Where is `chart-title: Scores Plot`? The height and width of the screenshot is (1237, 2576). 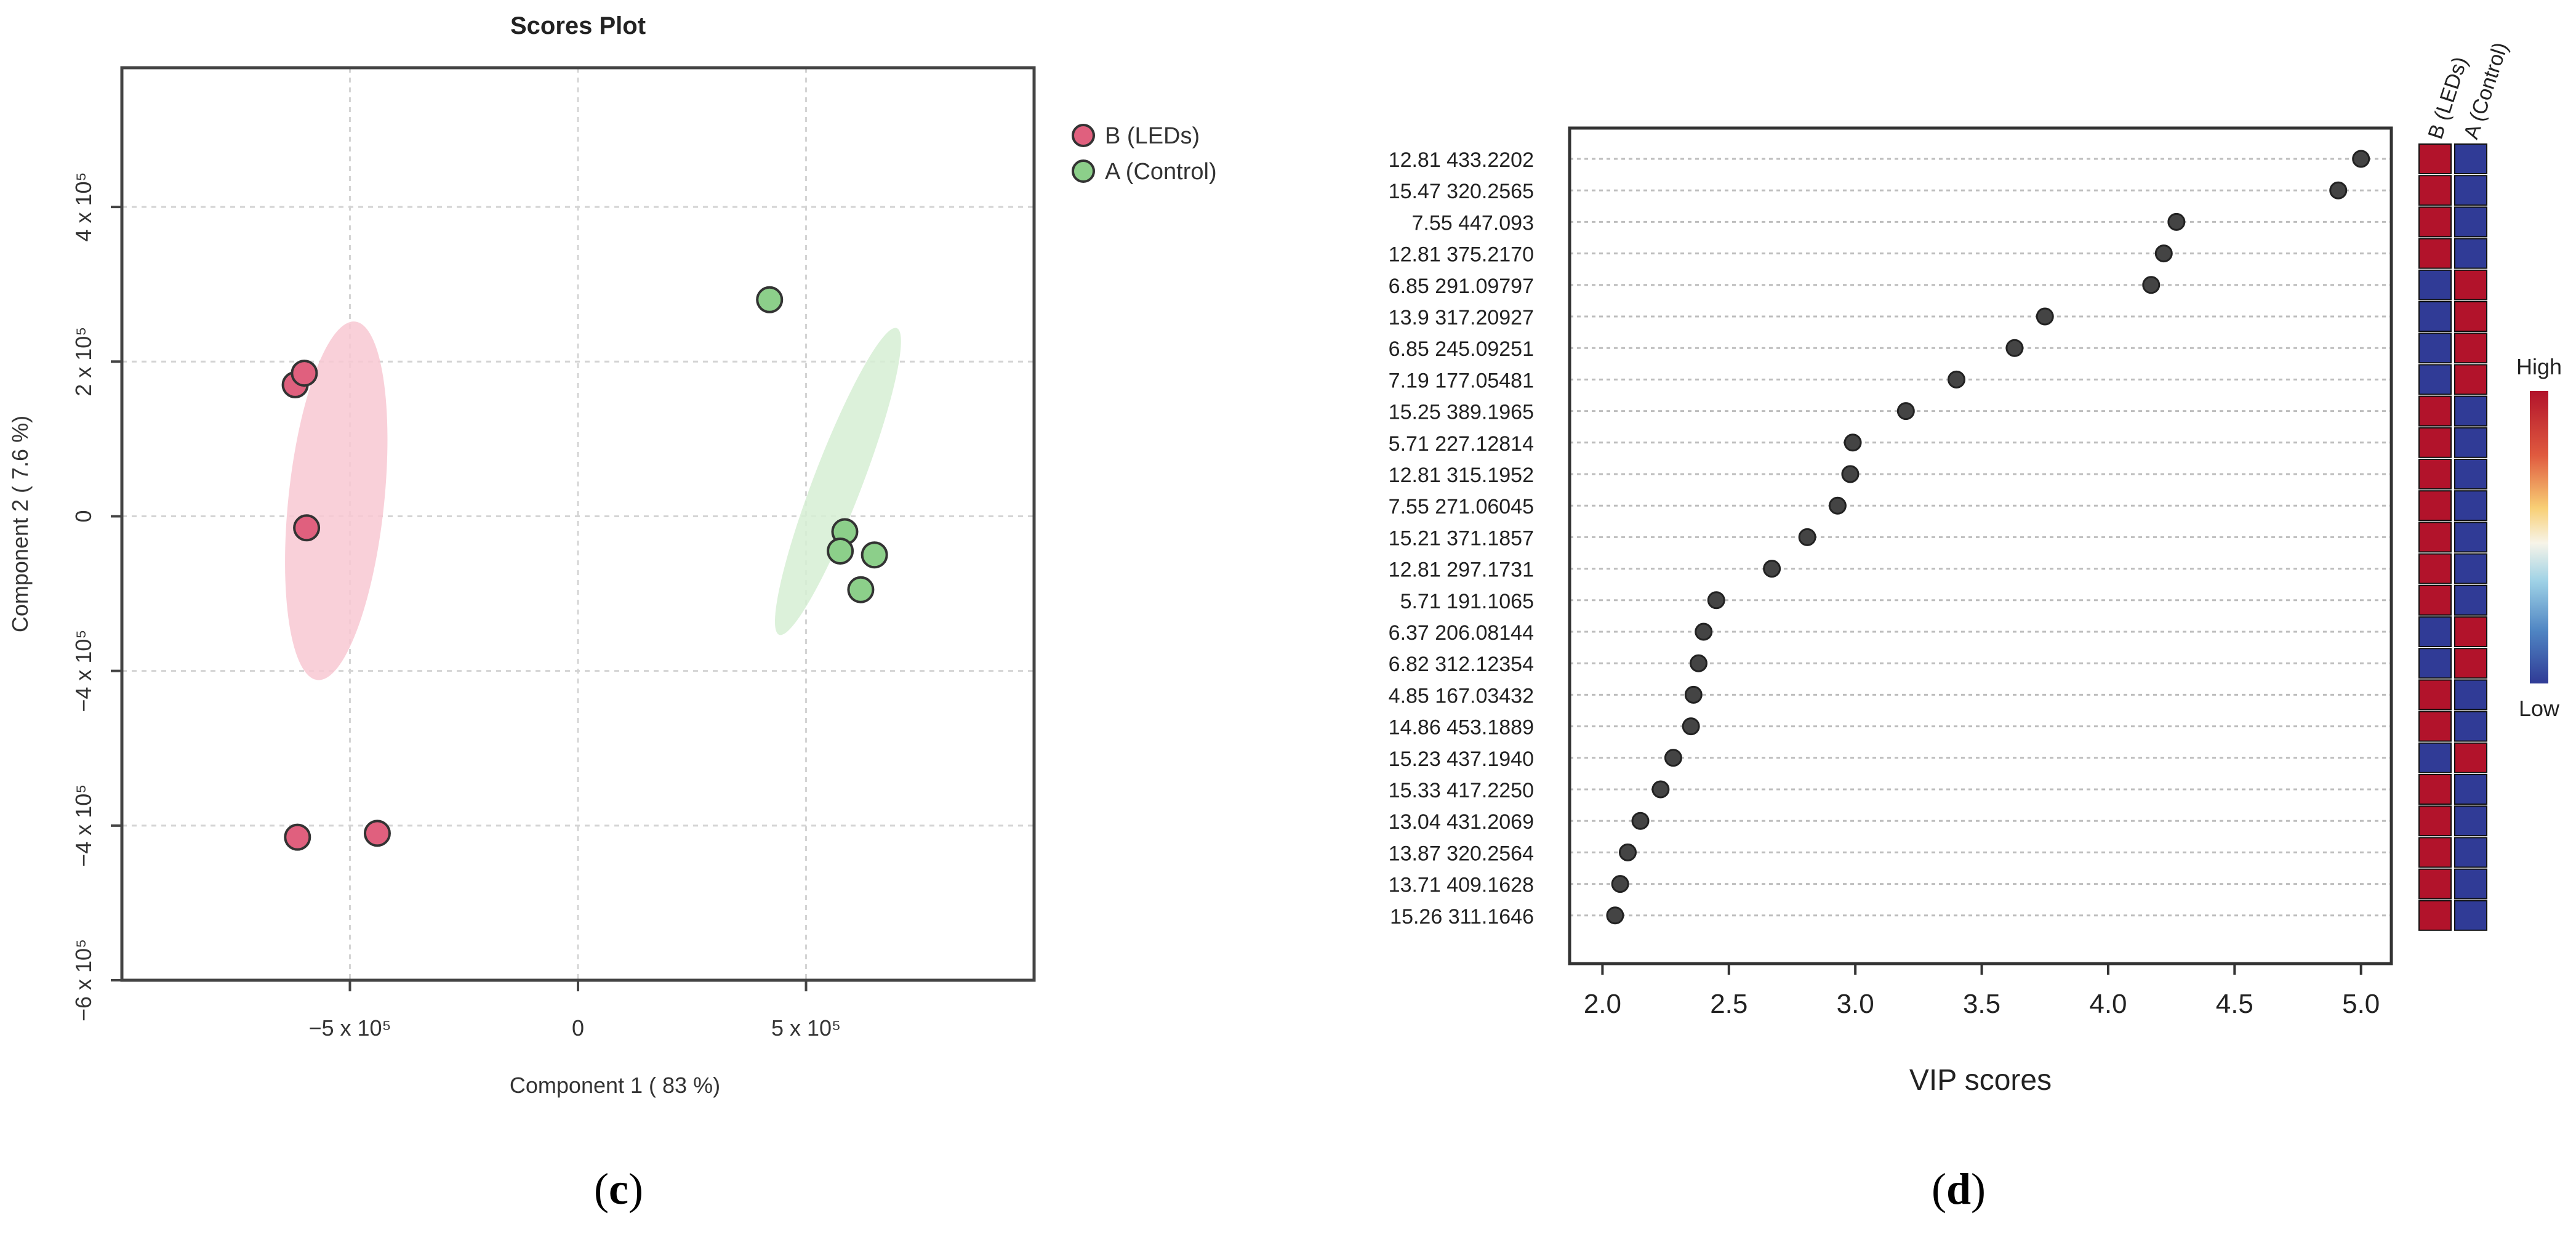 chart-title: Scores Plot is located at coordinates (578, 25).